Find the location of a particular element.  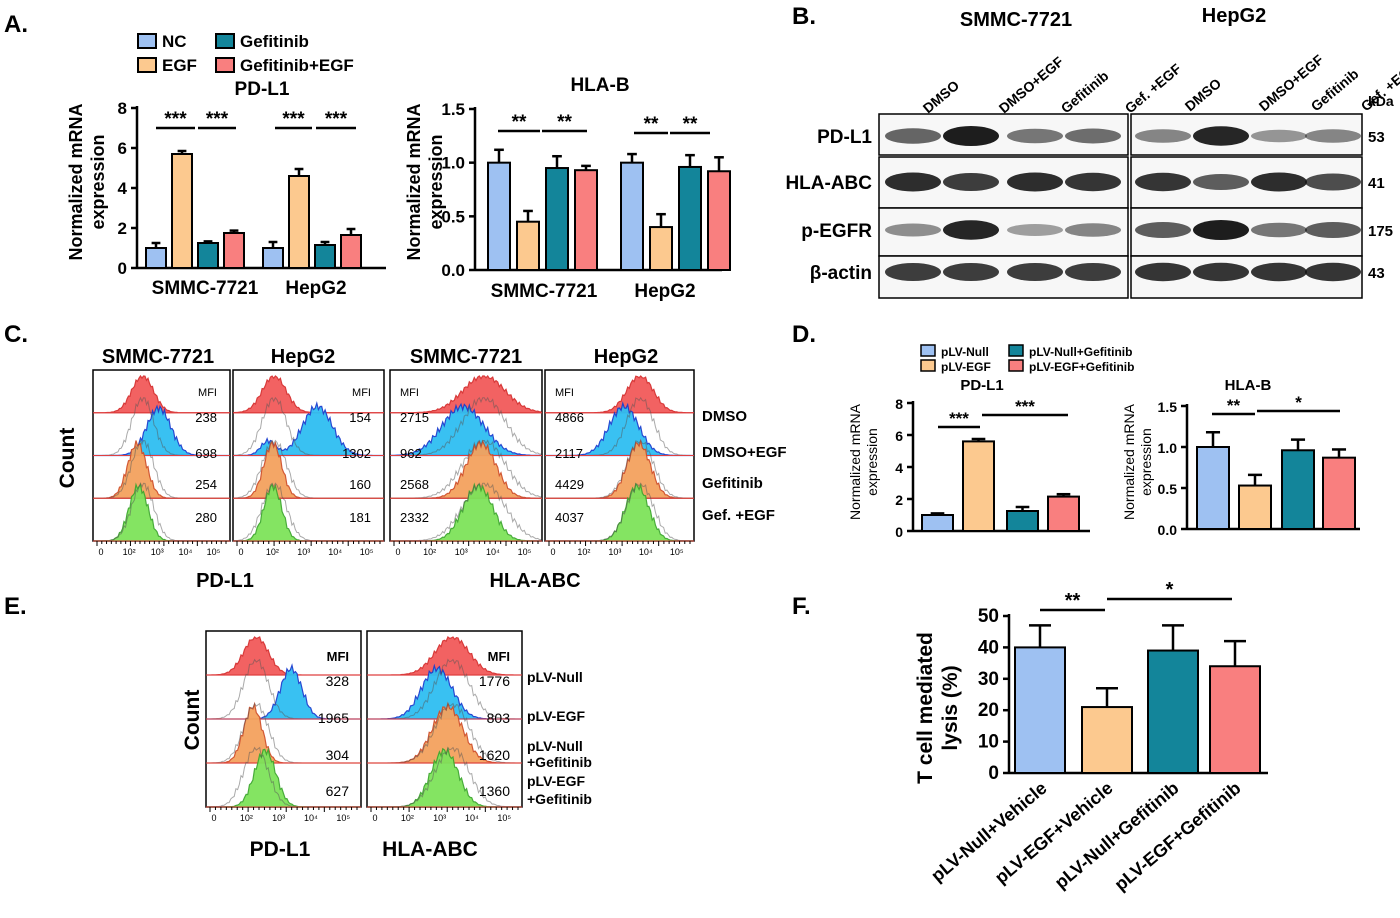

y-axis-label: Normalized mRNA is located at coordinates (855, 461).